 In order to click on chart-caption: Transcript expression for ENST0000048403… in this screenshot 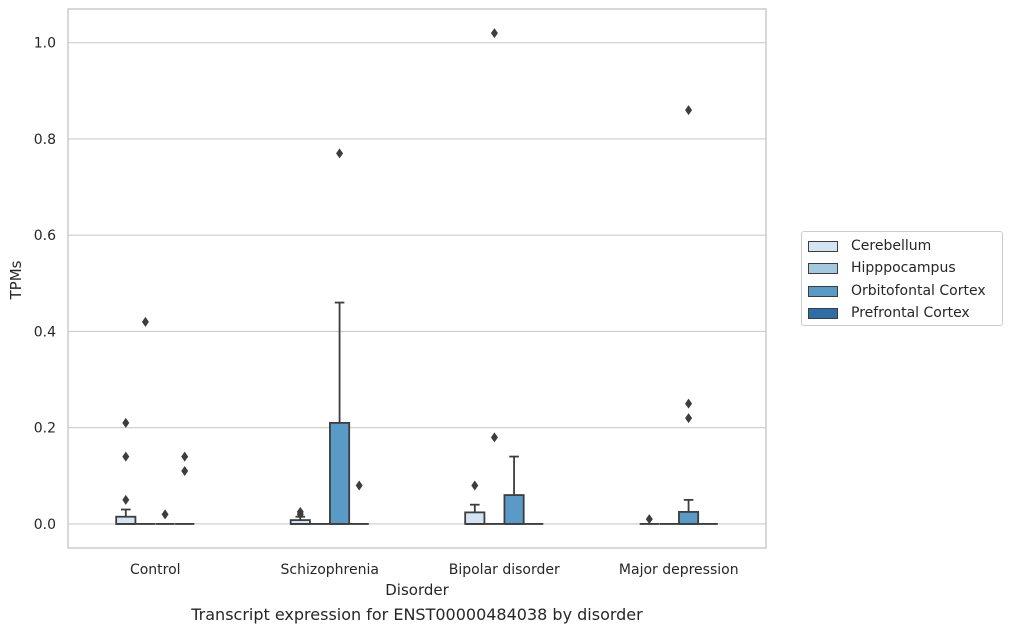, I will do `click(417, 614)`.